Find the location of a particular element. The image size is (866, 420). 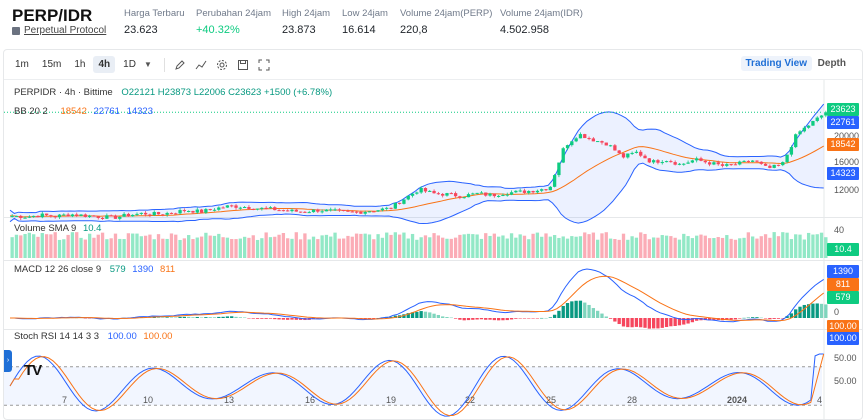

bb-legend: BB 20 2 18542 22761 14323 is located at coordinates (83, 111).